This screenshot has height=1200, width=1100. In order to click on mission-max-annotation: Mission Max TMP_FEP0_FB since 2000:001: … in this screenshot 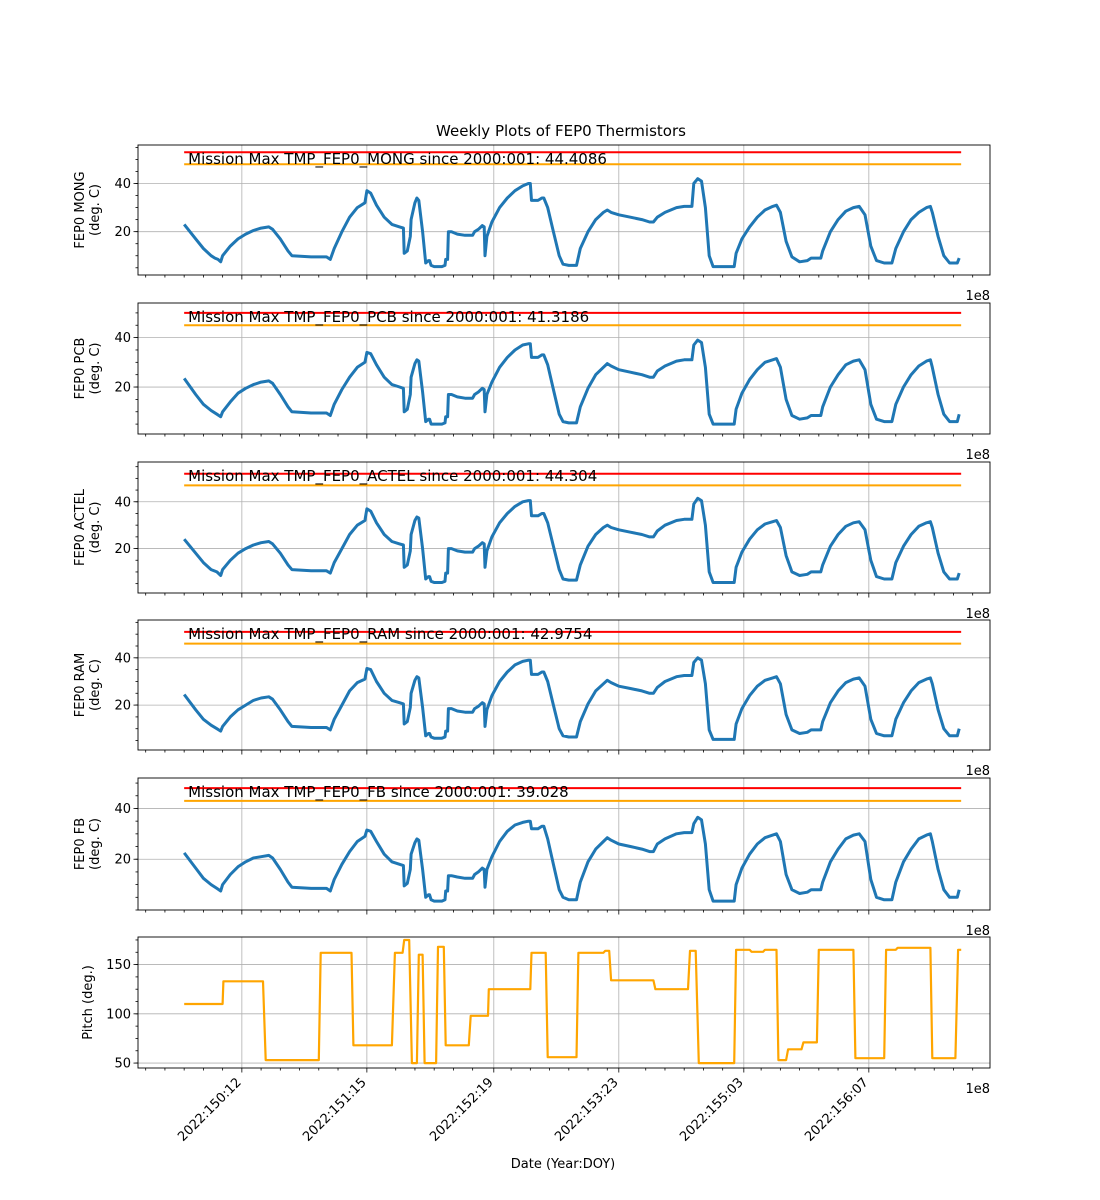, I will do `click(378, 792)`.